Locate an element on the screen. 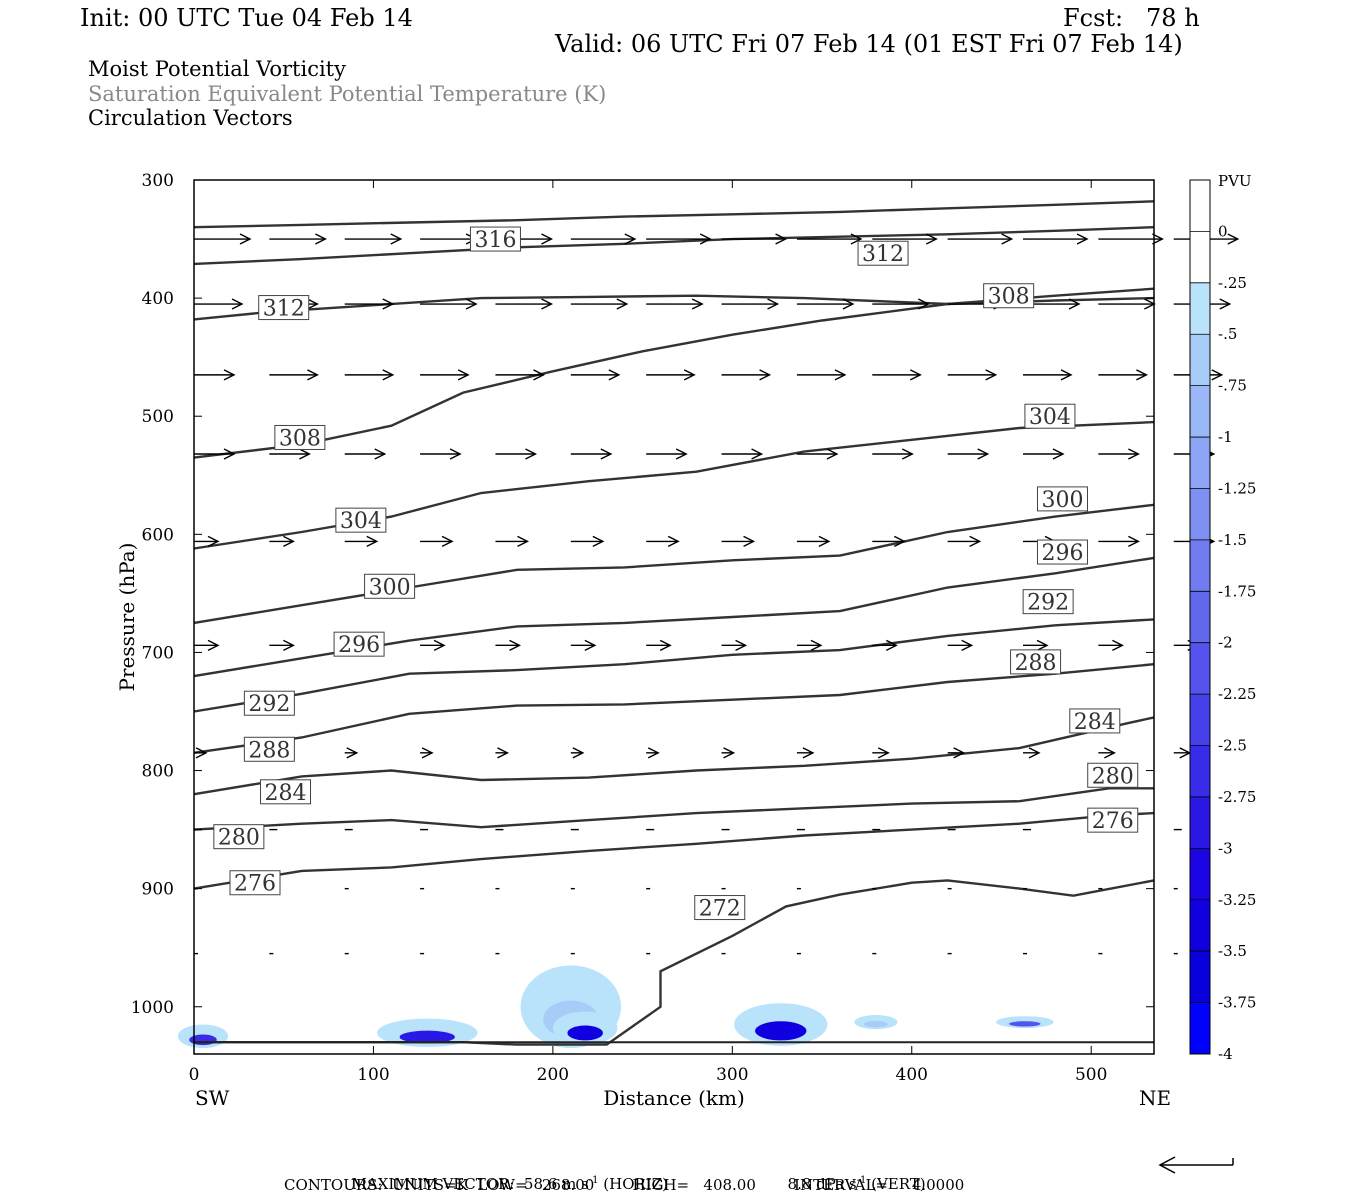 The width and height of the screenshot is (1350, 1200). contour-label-288: 288 is located at coordinates (1036, 662).